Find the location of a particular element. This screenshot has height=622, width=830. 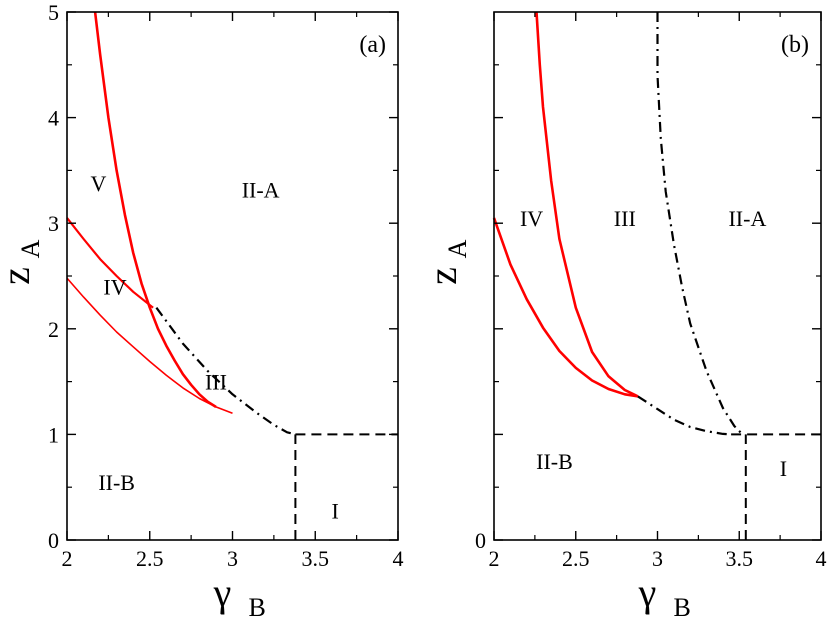

region-label: V is located at coordinates (98, 183).